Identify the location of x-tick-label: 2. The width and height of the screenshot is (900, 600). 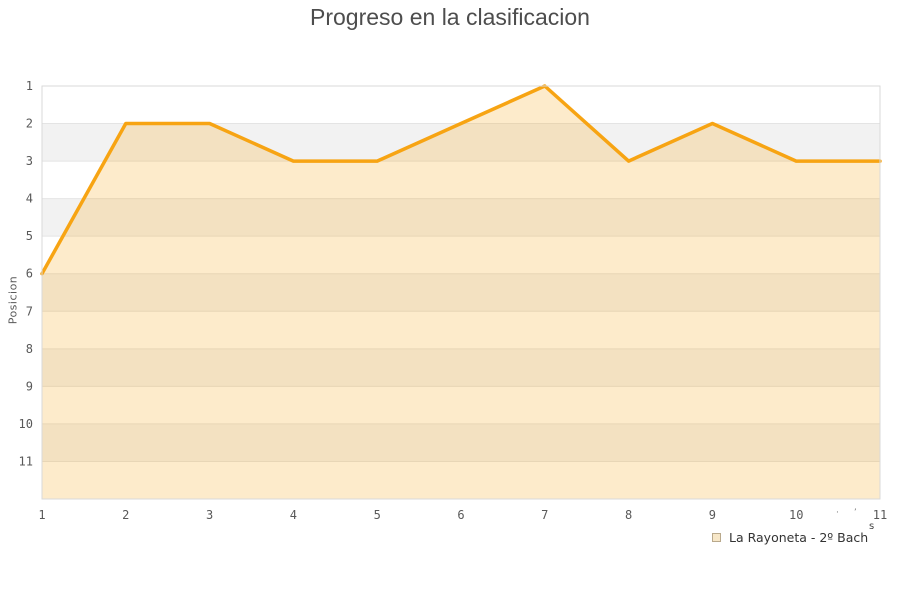
(125, 515).